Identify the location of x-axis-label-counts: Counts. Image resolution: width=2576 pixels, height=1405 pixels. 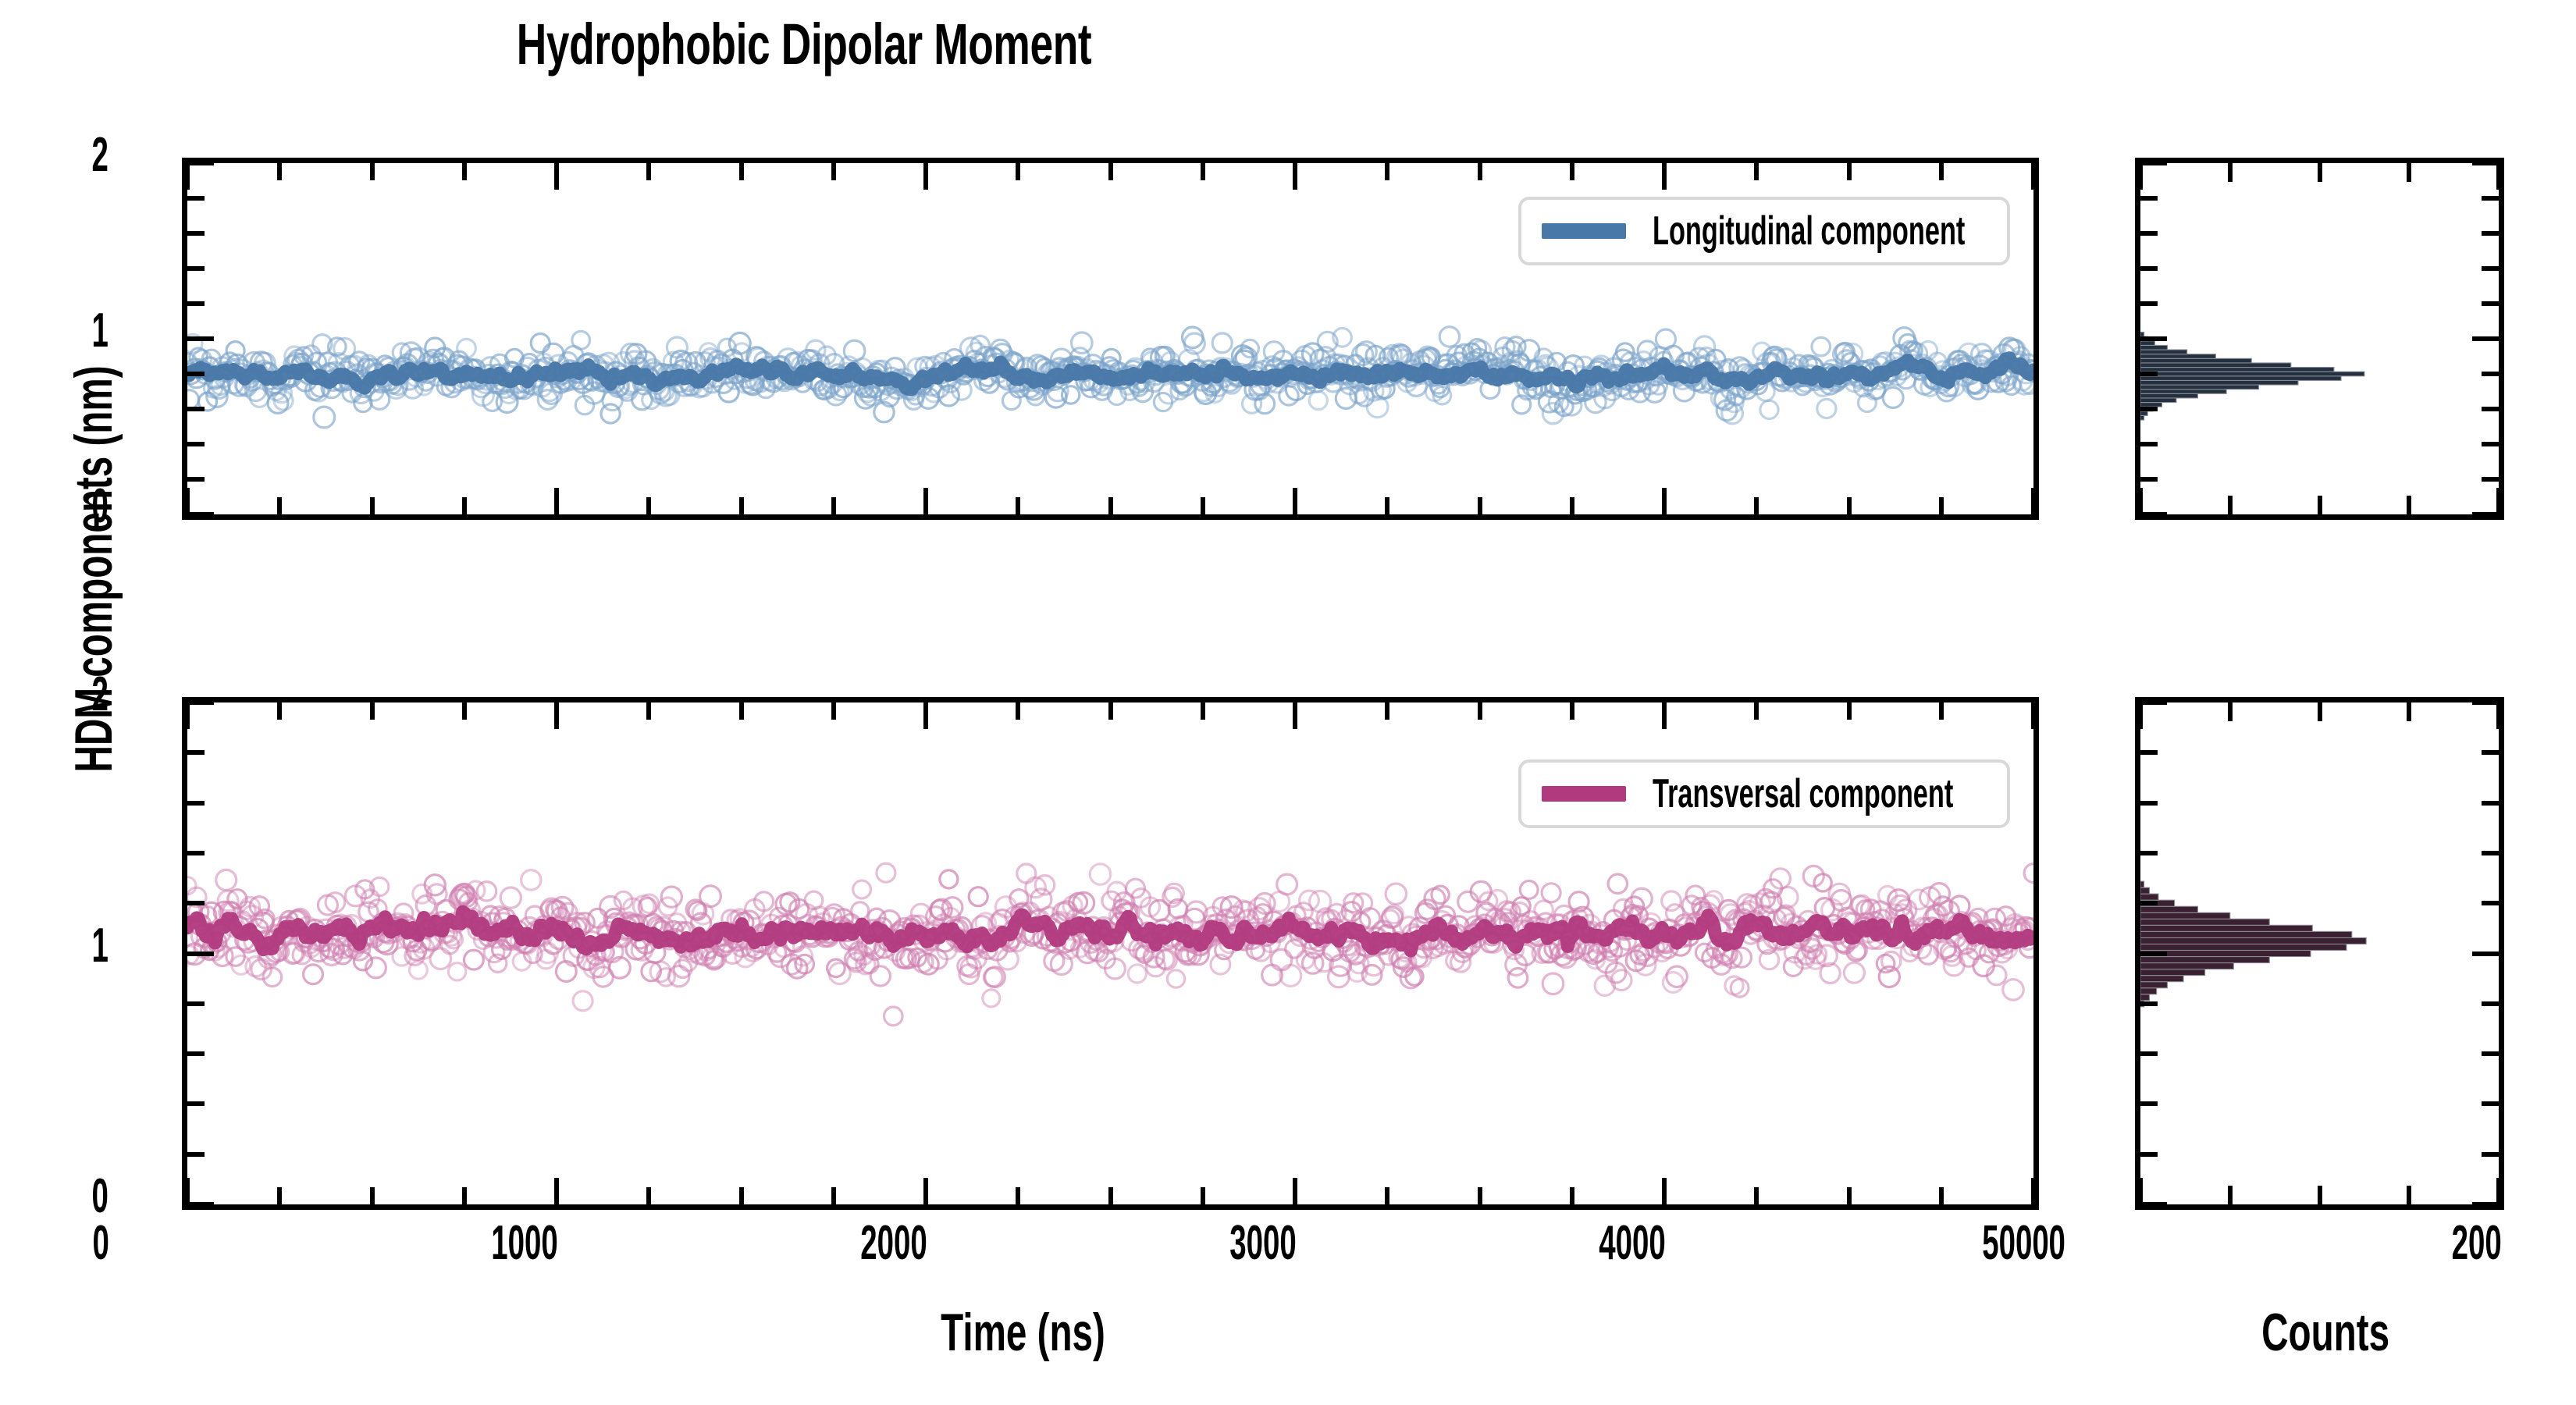
(2325, 1333).